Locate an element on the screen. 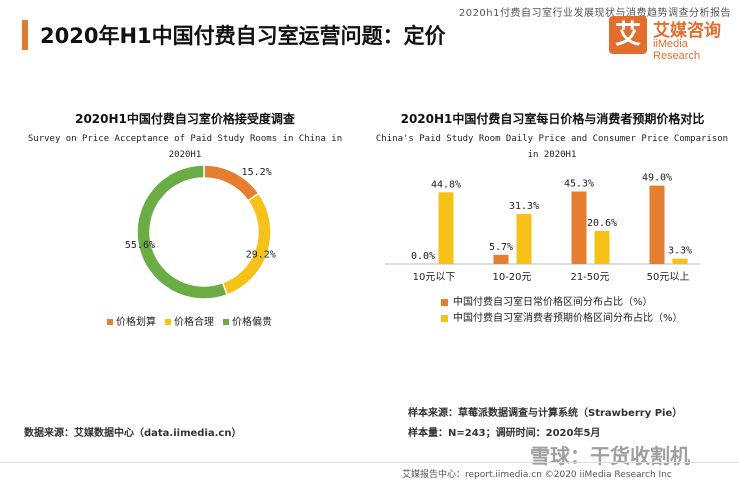  logo-mark-icon: 艾 is located at coordinates (628, 35).